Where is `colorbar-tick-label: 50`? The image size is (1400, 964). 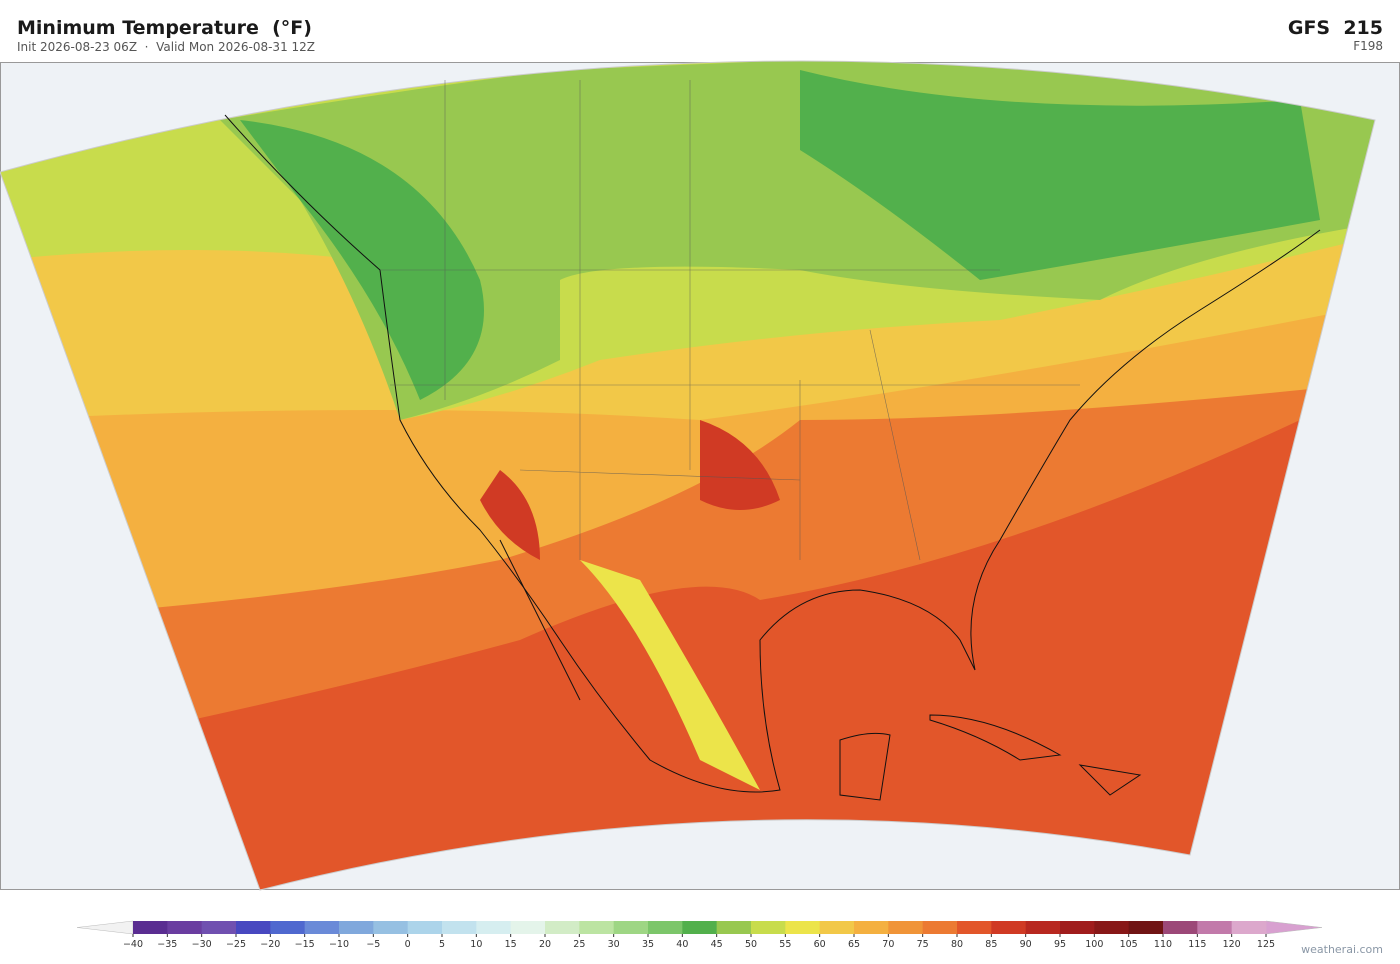 colorbar-tick-label: 50 is located at coordinates (751, 944).